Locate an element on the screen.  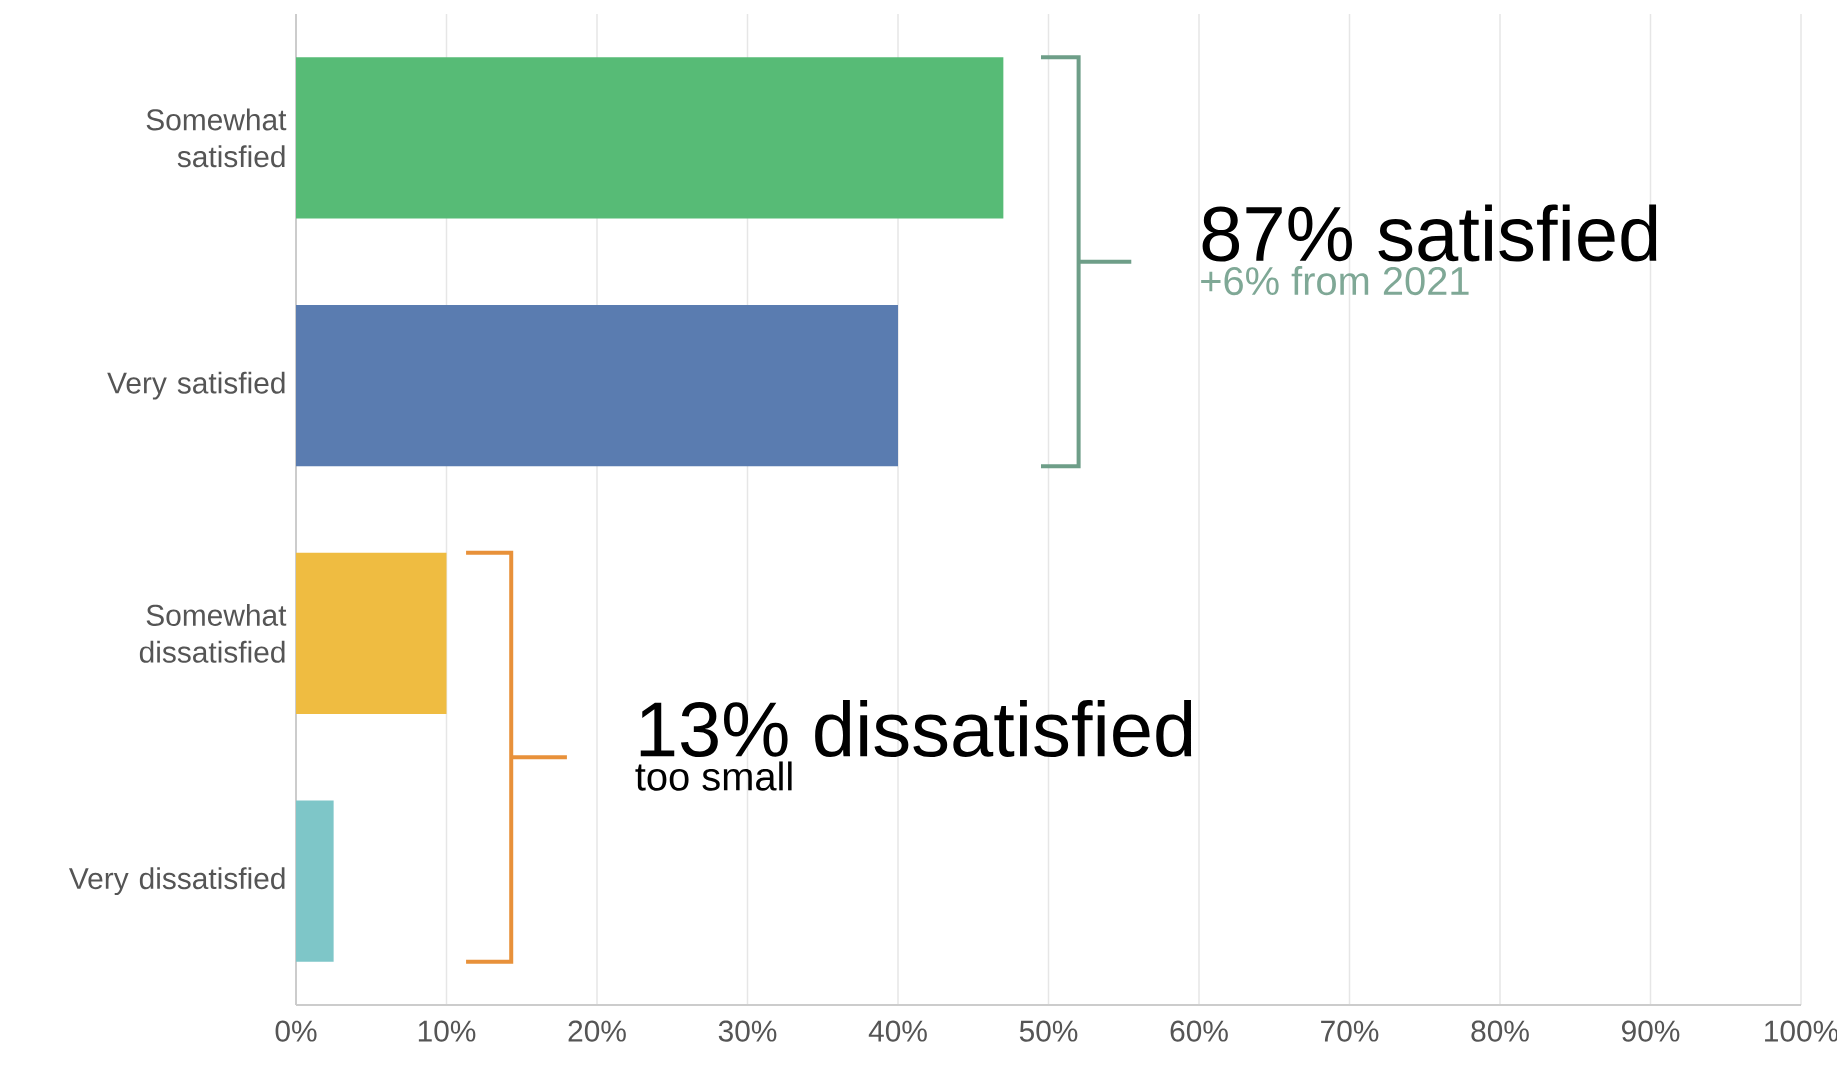
y-tick-label: Somewhat dissatisfied is located at coordinates (213, 633).